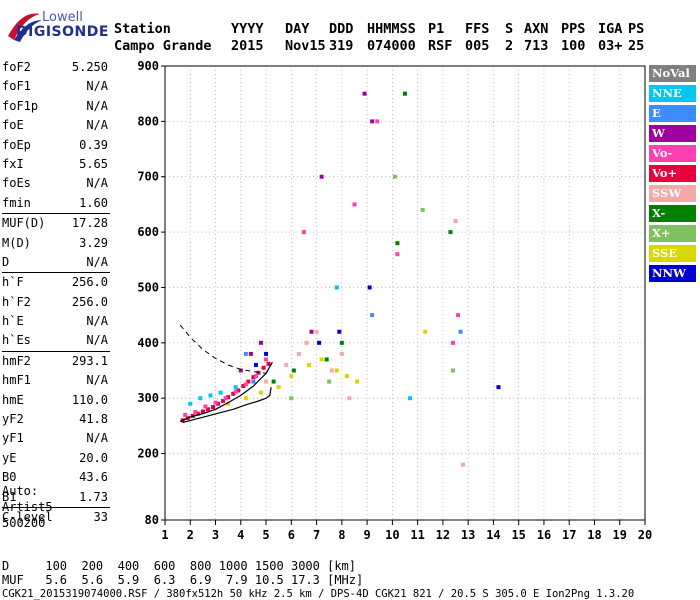  Describe the element at coordinates (16, 183) in the screenshot. I see `param-key: foEs` at that location.